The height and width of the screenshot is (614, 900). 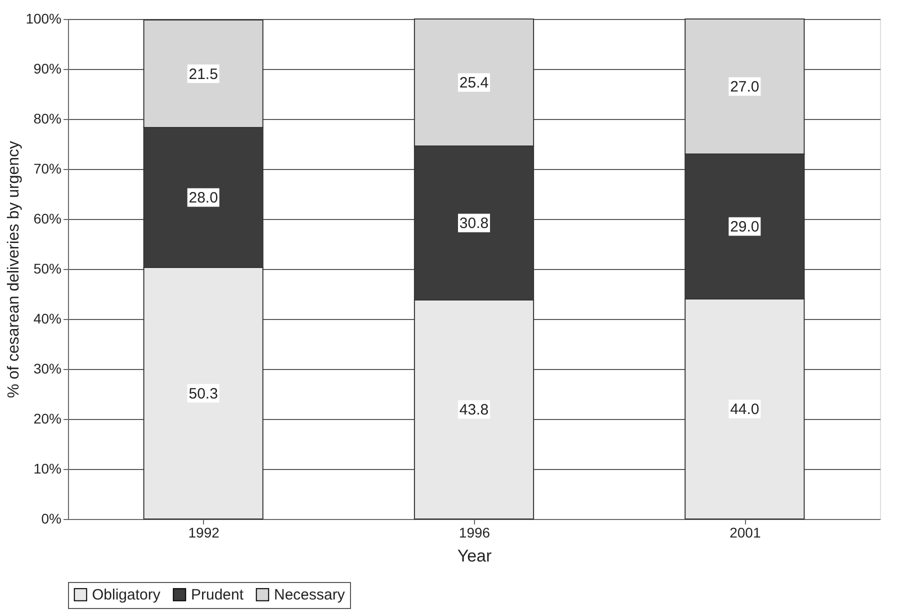 I want to click on x-tick-label: 2001, so click(x=745, y=532).